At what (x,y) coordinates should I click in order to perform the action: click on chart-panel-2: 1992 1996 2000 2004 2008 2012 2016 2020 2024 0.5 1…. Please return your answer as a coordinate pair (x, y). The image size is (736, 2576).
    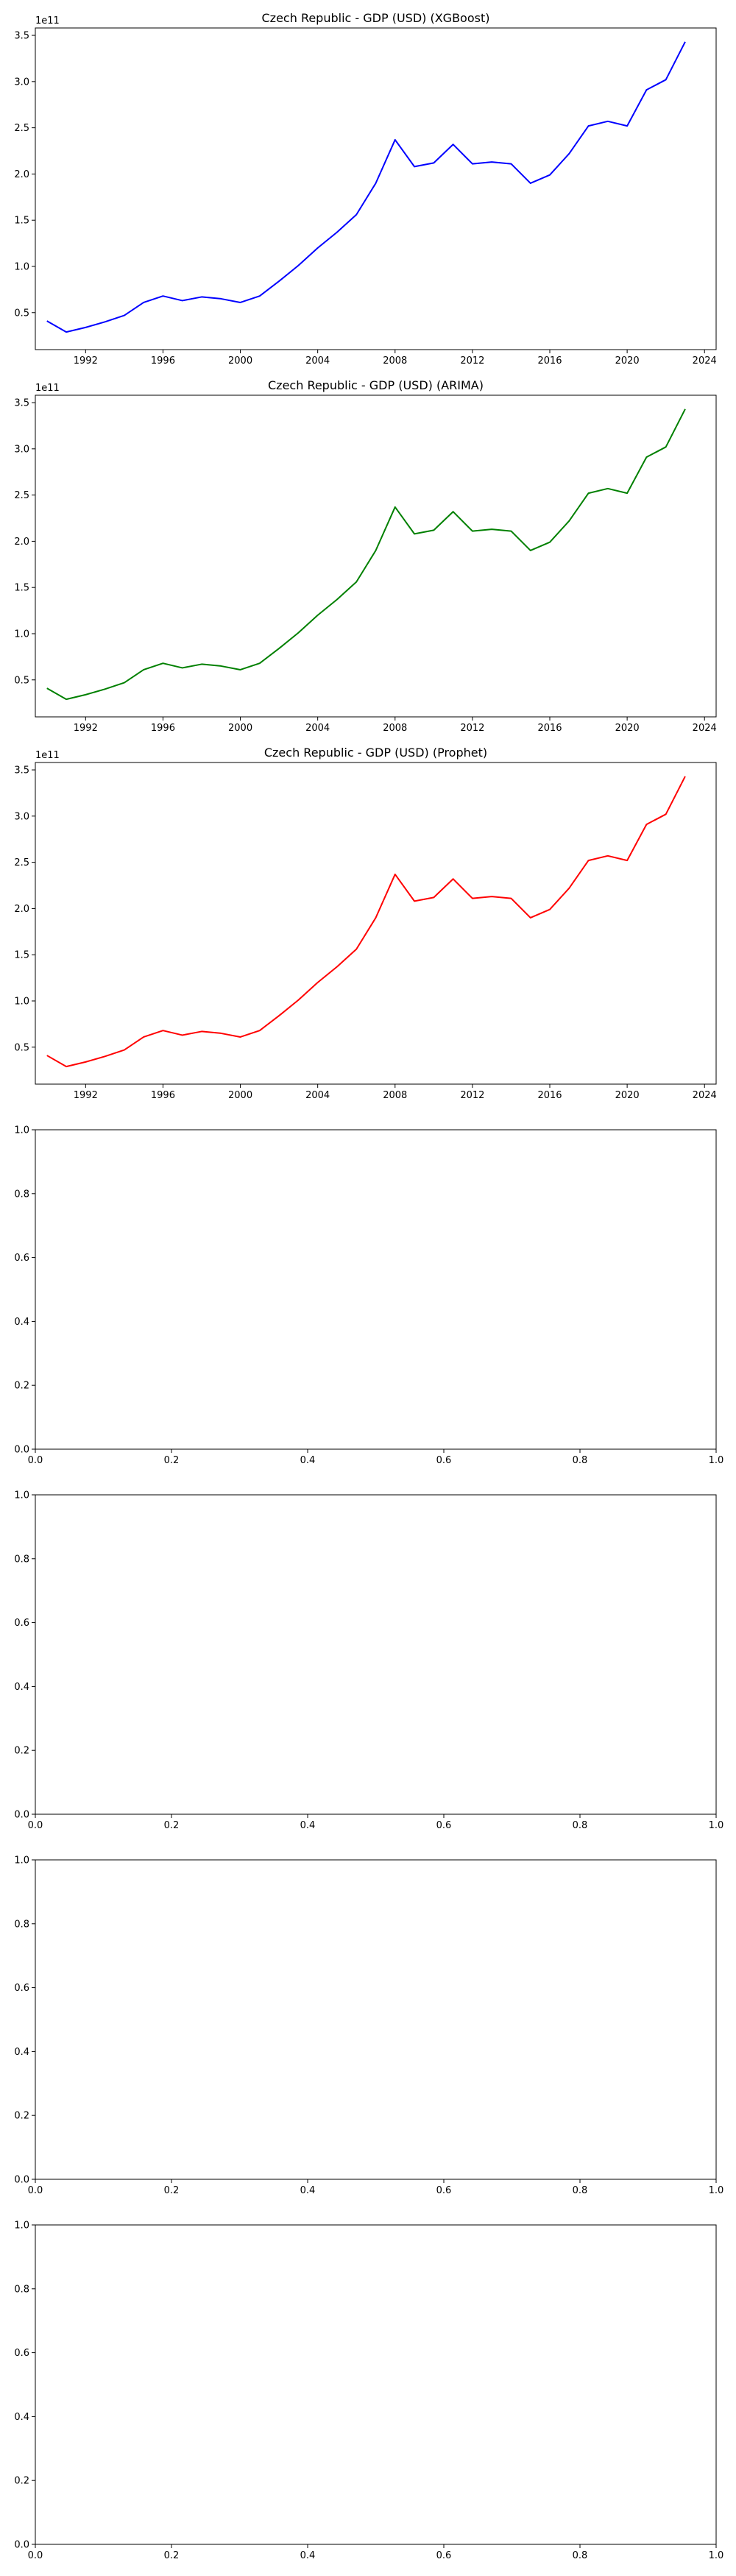
    Looking at the image, I should click on (365, 556).